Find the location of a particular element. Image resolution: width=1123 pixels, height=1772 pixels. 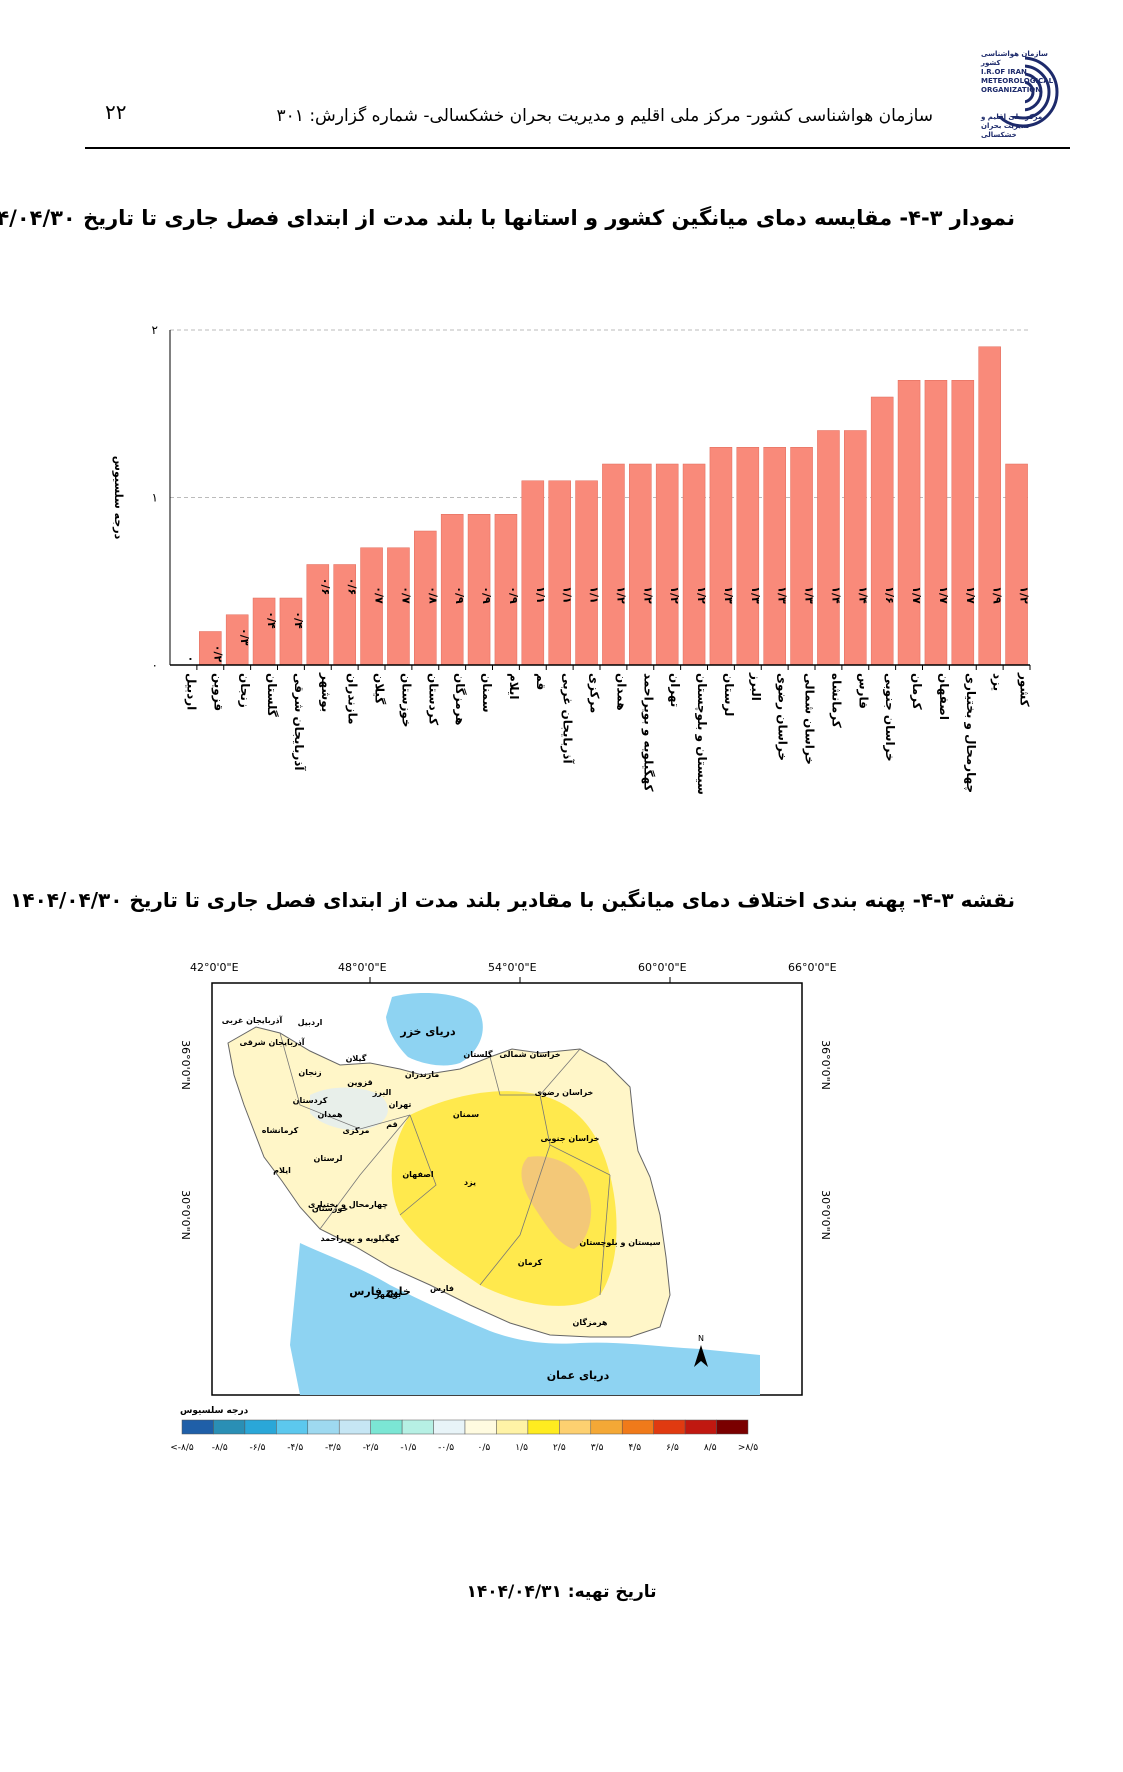

x-tick-label: لرستان is located at coordinates (729, 694).